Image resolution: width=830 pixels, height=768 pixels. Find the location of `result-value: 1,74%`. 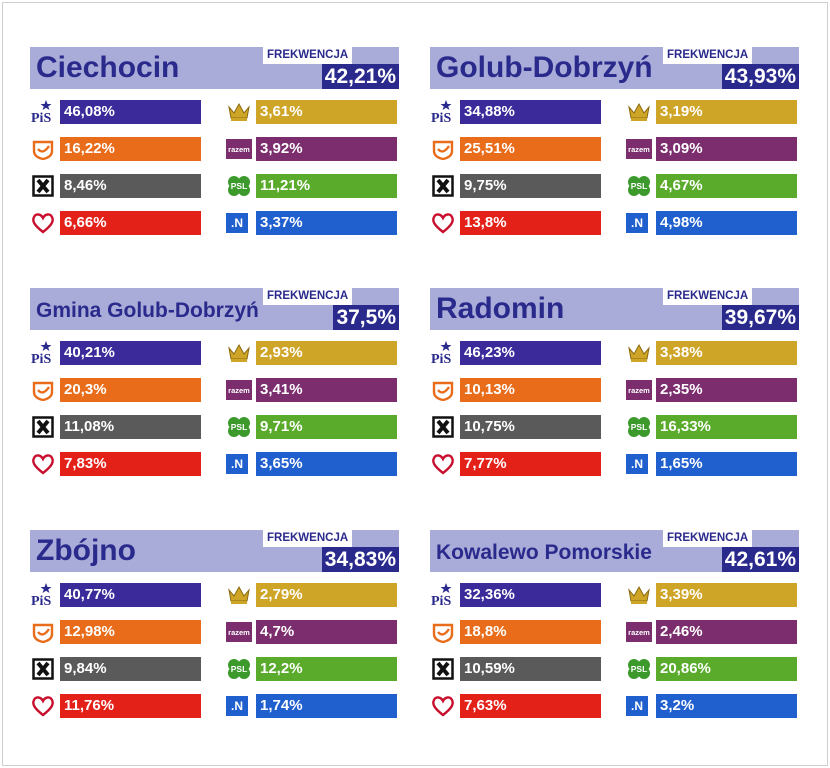

result-value: 1,74% is located at coordinates (281, 705).